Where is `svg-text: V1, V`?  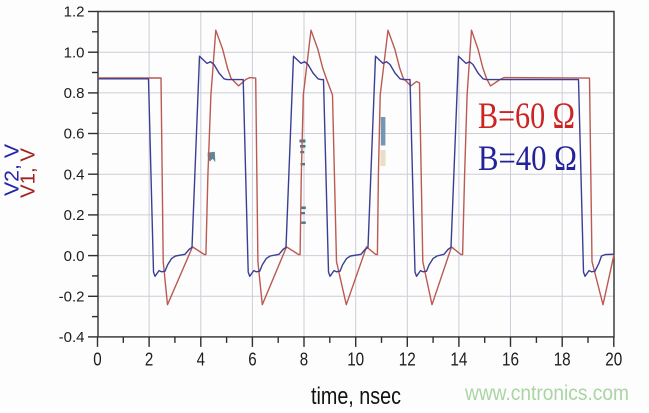
svg-text: V1, V is located at coordinates (29, 172).